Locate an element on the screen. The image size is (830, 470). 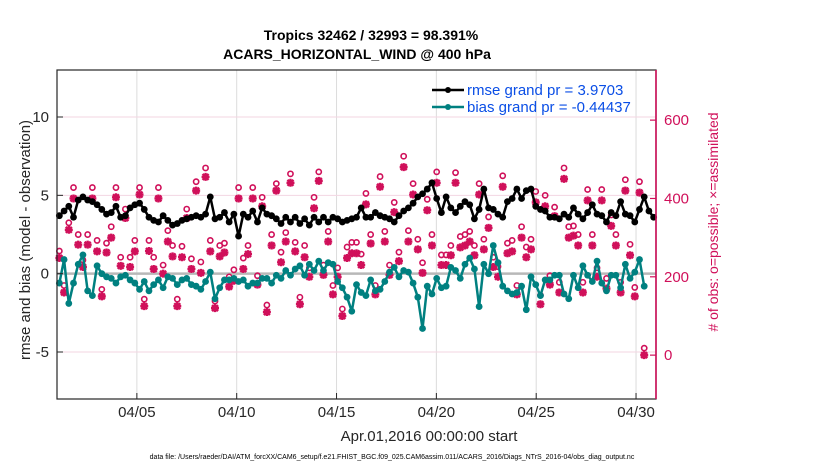
rmse-series is located at coordinates (356, 209).